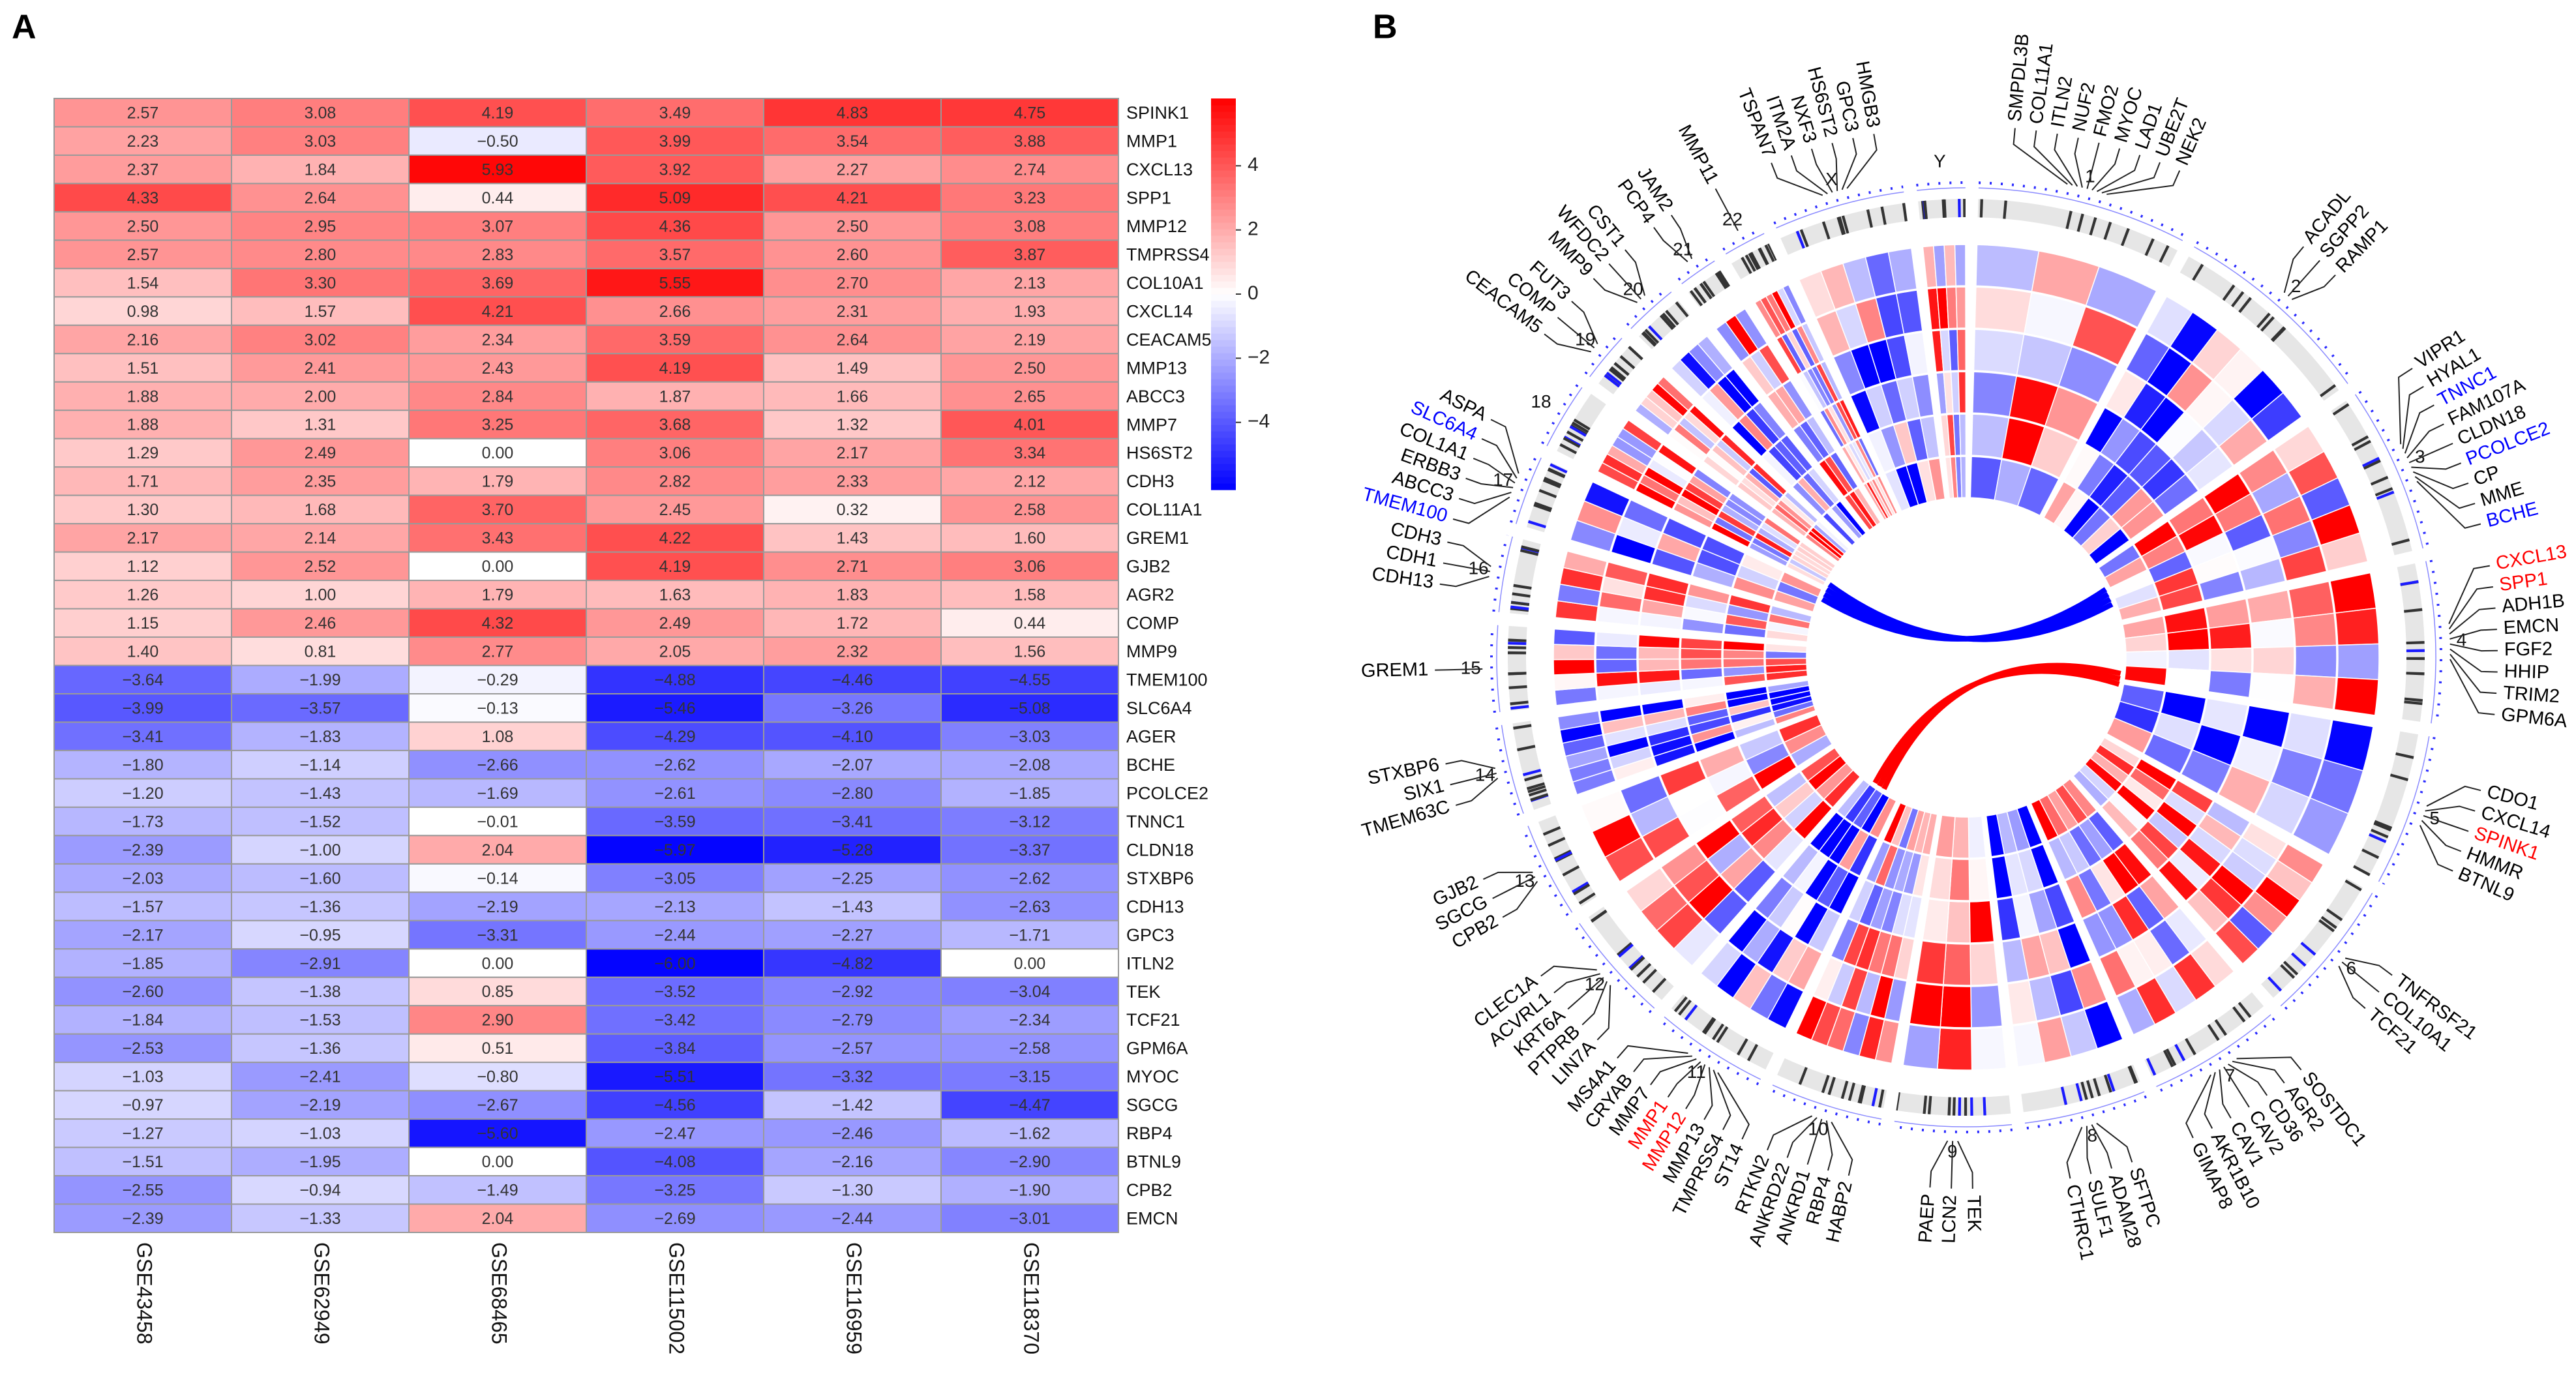 This screenshot has width=2576, height=1387. Describe the element at coordinates (498, 340) in the screenshot. I see `cell-label: 2.34` at that location.